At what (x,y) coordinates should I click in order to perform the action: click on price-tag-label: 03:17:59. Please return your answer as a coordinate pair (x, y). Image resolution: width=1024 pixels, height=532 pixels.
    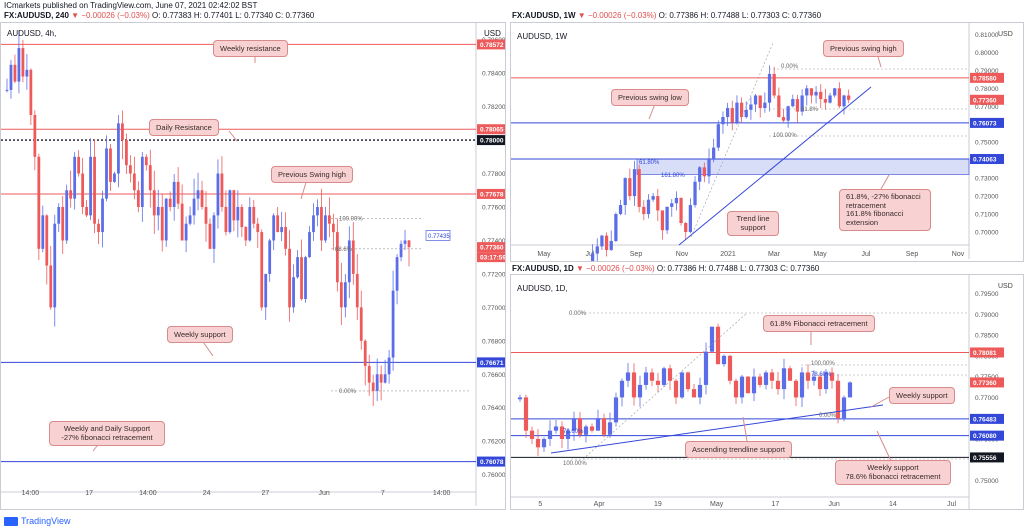
    Looking at the image, I should click on (493, 258).